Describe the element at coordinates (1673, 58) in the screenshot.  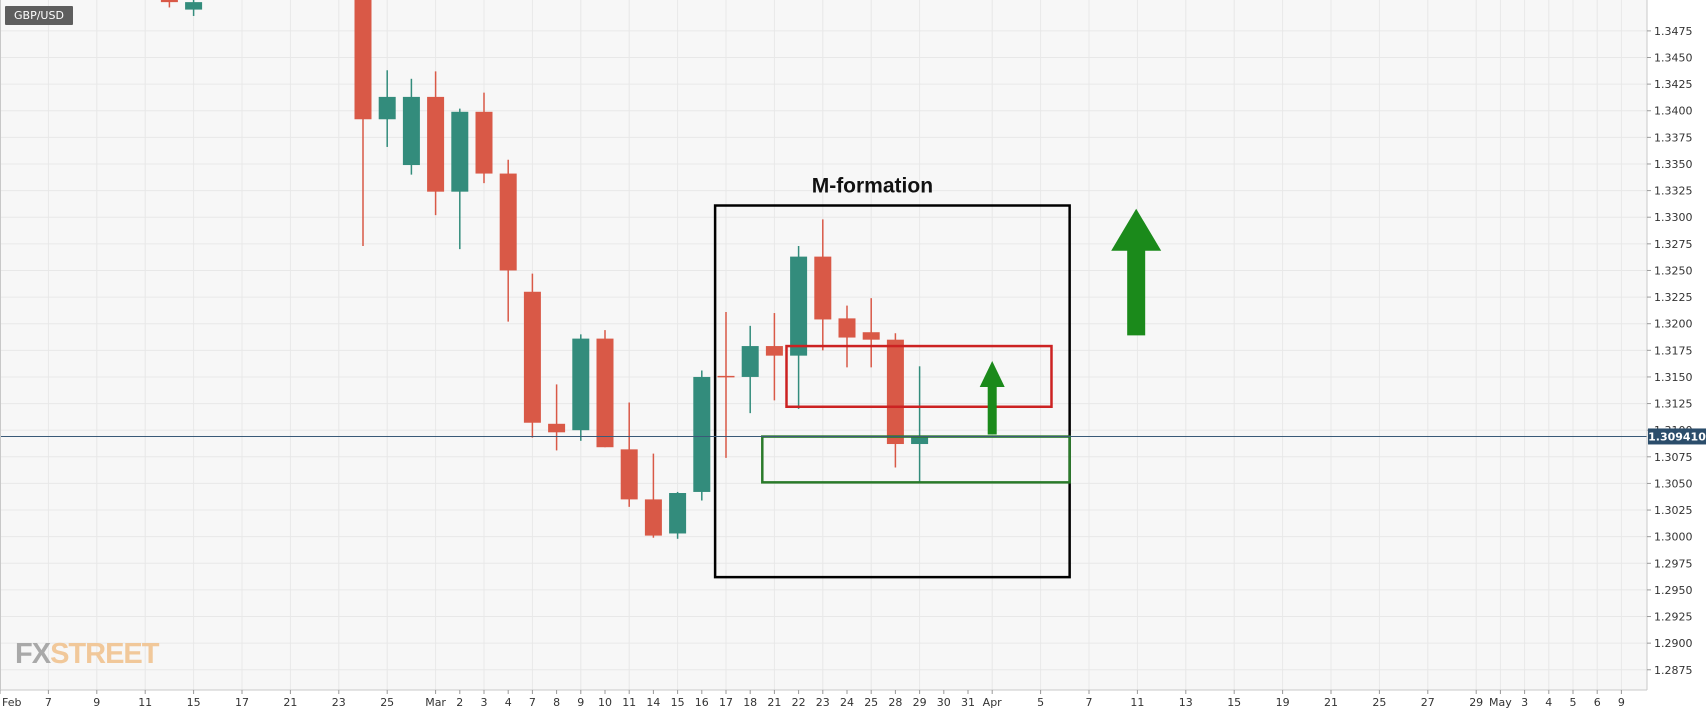
I see `y-tick-label: 1.3450` at that location.